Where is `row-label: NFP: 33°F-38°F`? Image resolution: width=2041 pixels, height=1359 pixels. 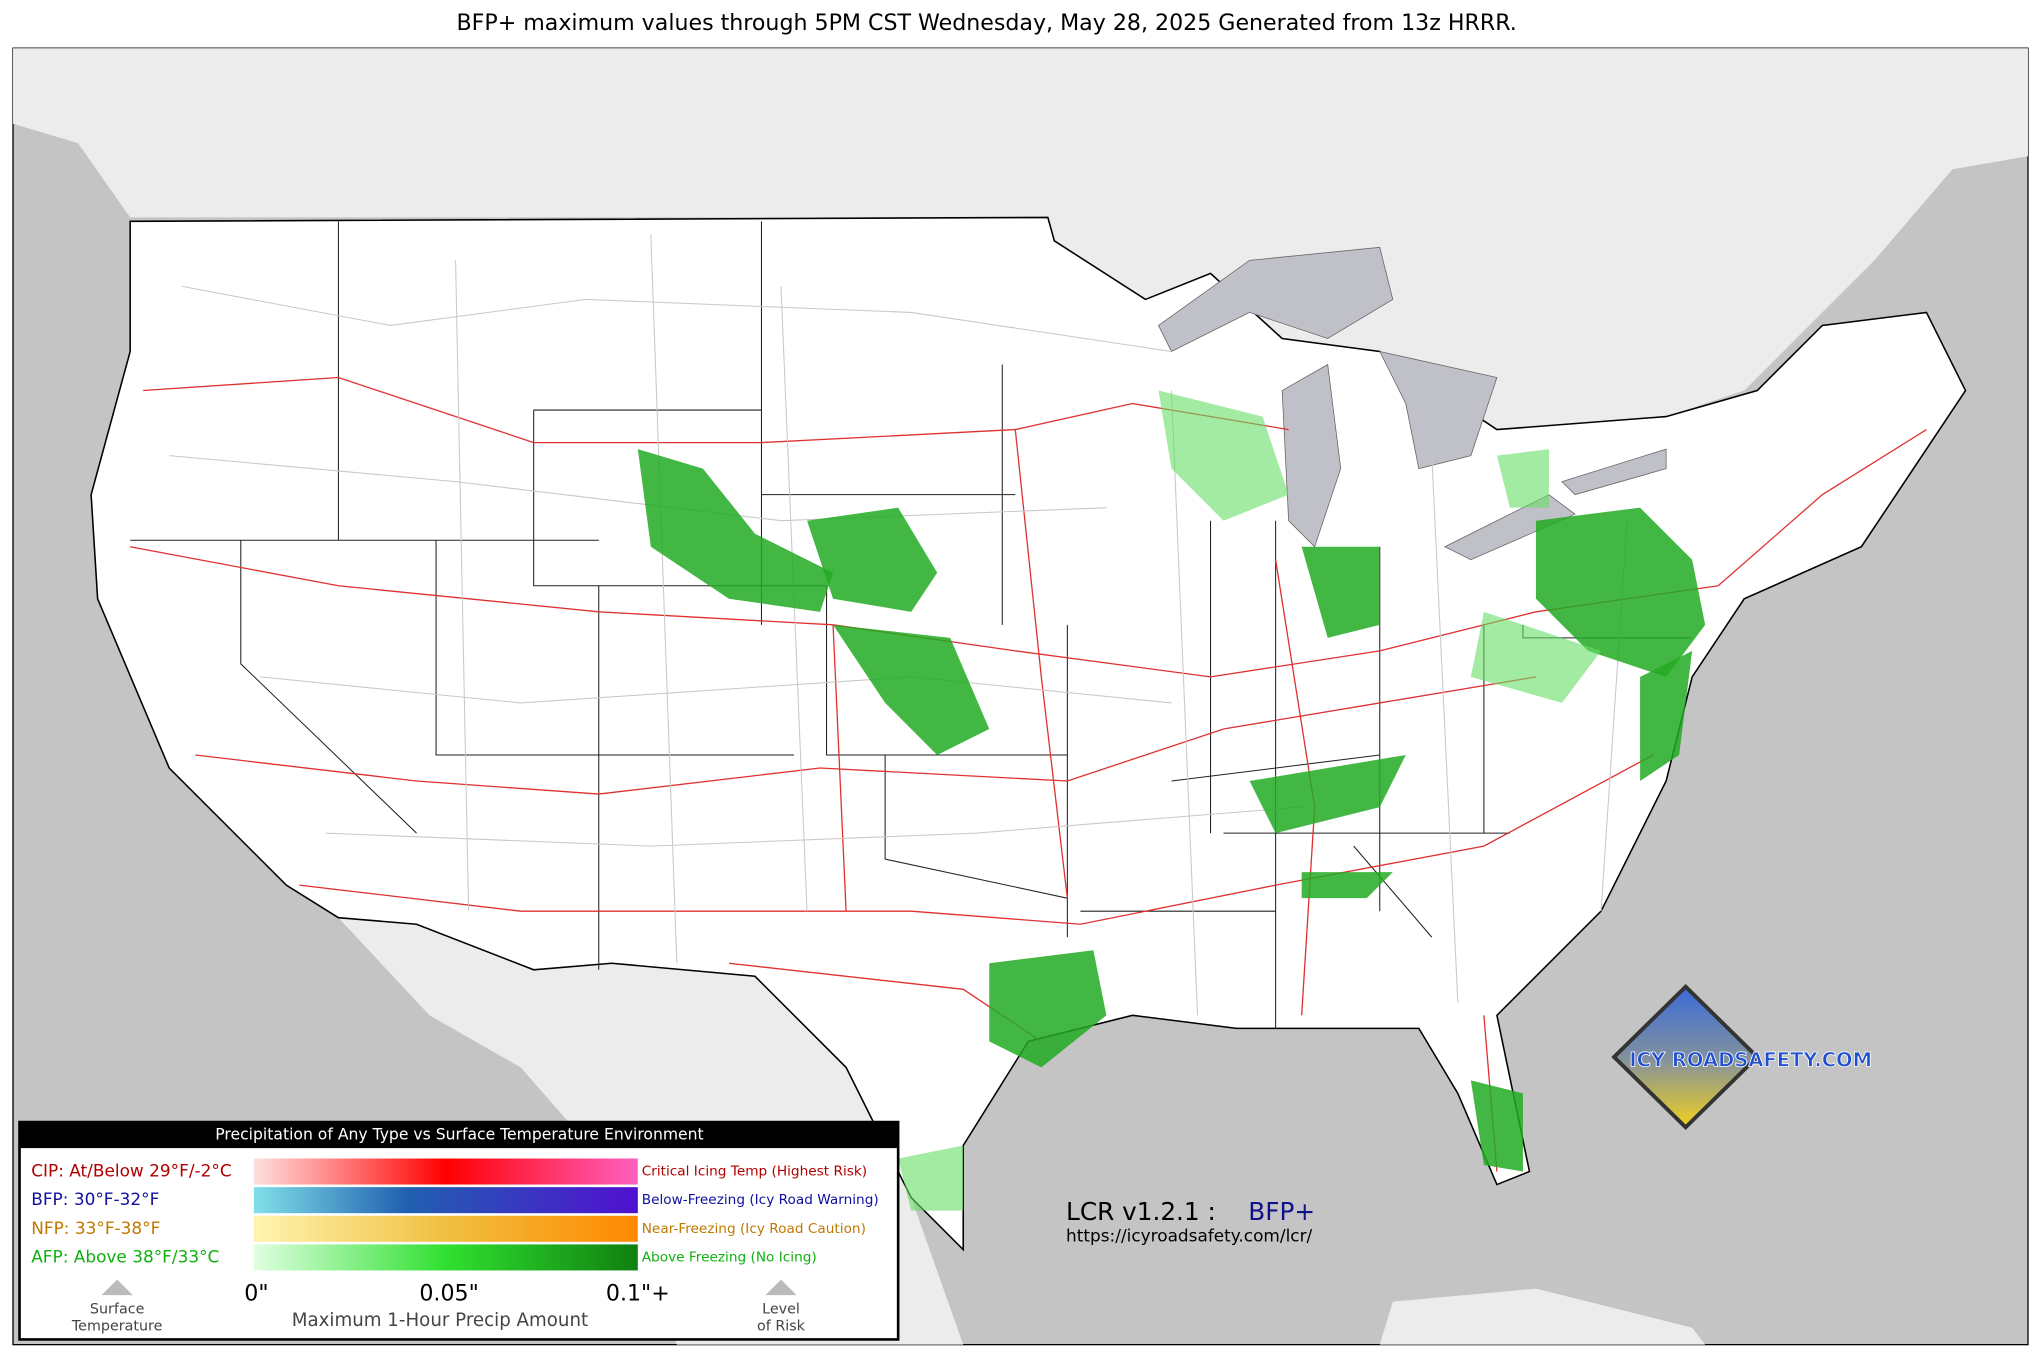 row-label: NFP: 33°F-38°F is located at coordinates (95, 1228).